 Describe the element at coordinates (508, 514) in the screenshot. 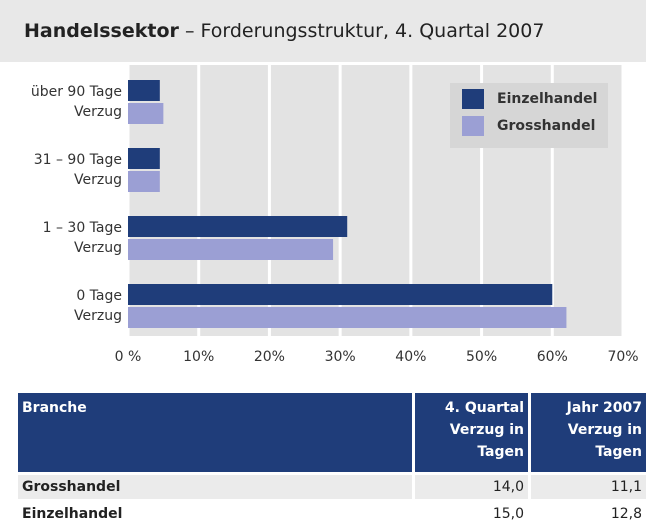

I see `table-cell: 15,0` at that location.